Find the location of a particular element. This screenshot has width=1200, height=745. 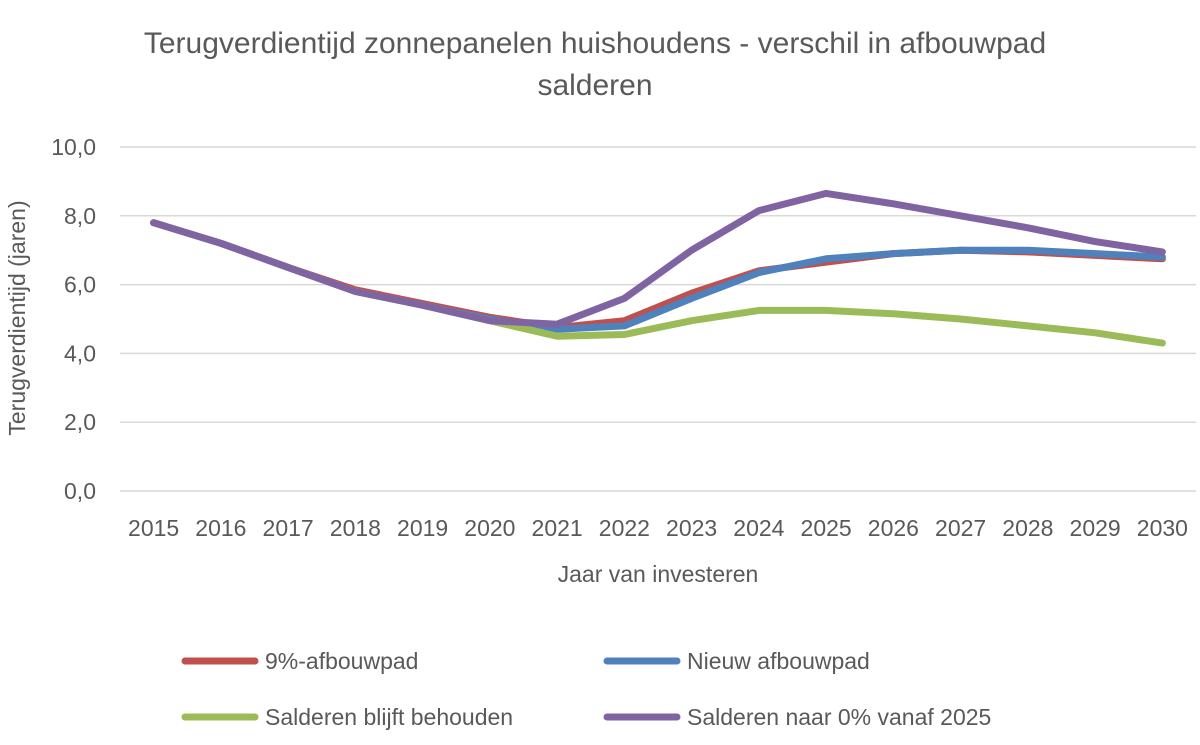

y-tick-label: 10,0 is located at coordinates (73, 147).